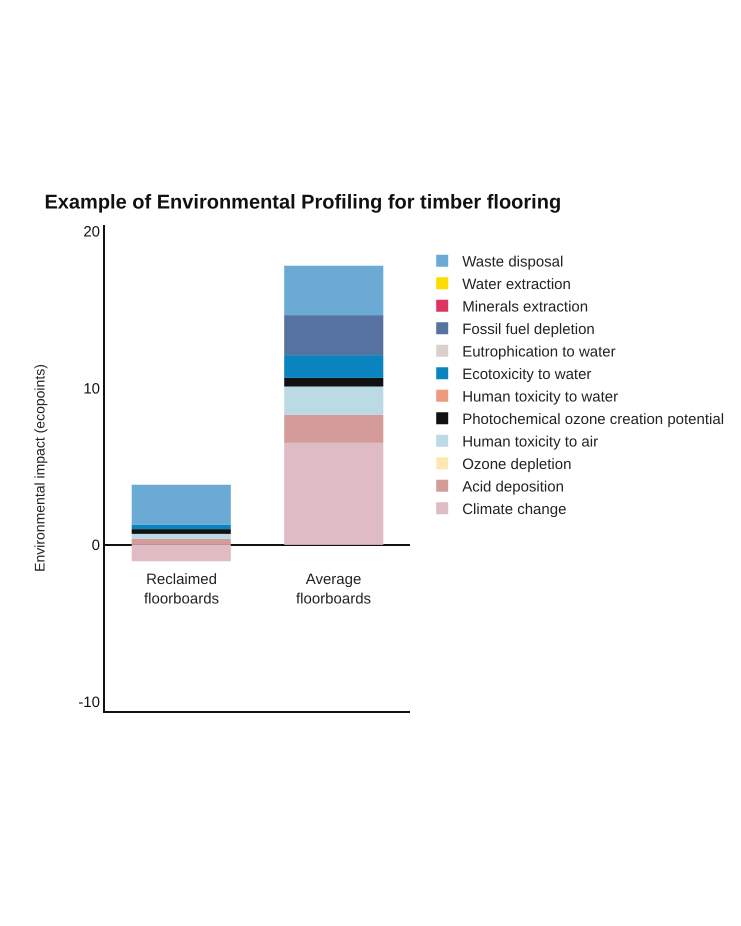 The image size is (741, 926). I want to click on legend-label: Acid deposition, so click(513, 487).